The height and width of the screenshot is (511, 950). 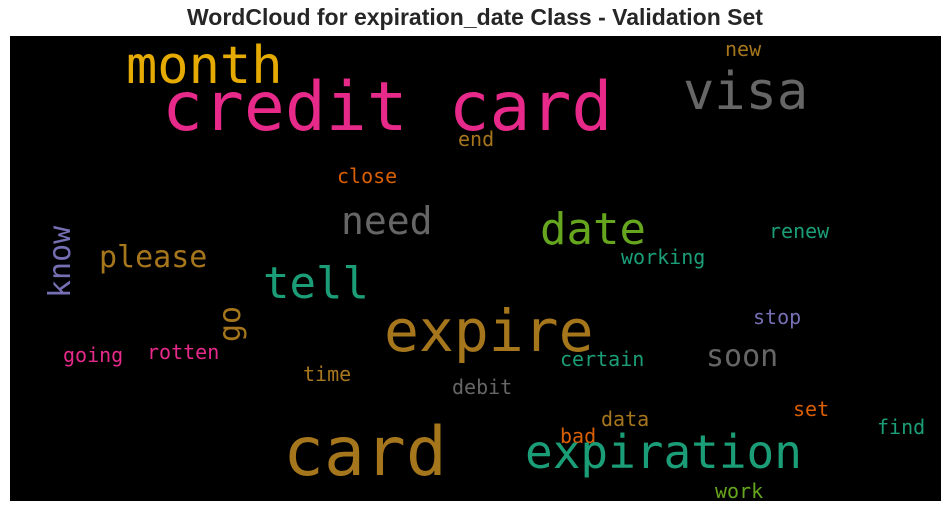 What do you see at coordinates (230, 323) in the screenshot?
I see `word-go: go` at bounding box center [230, 323].